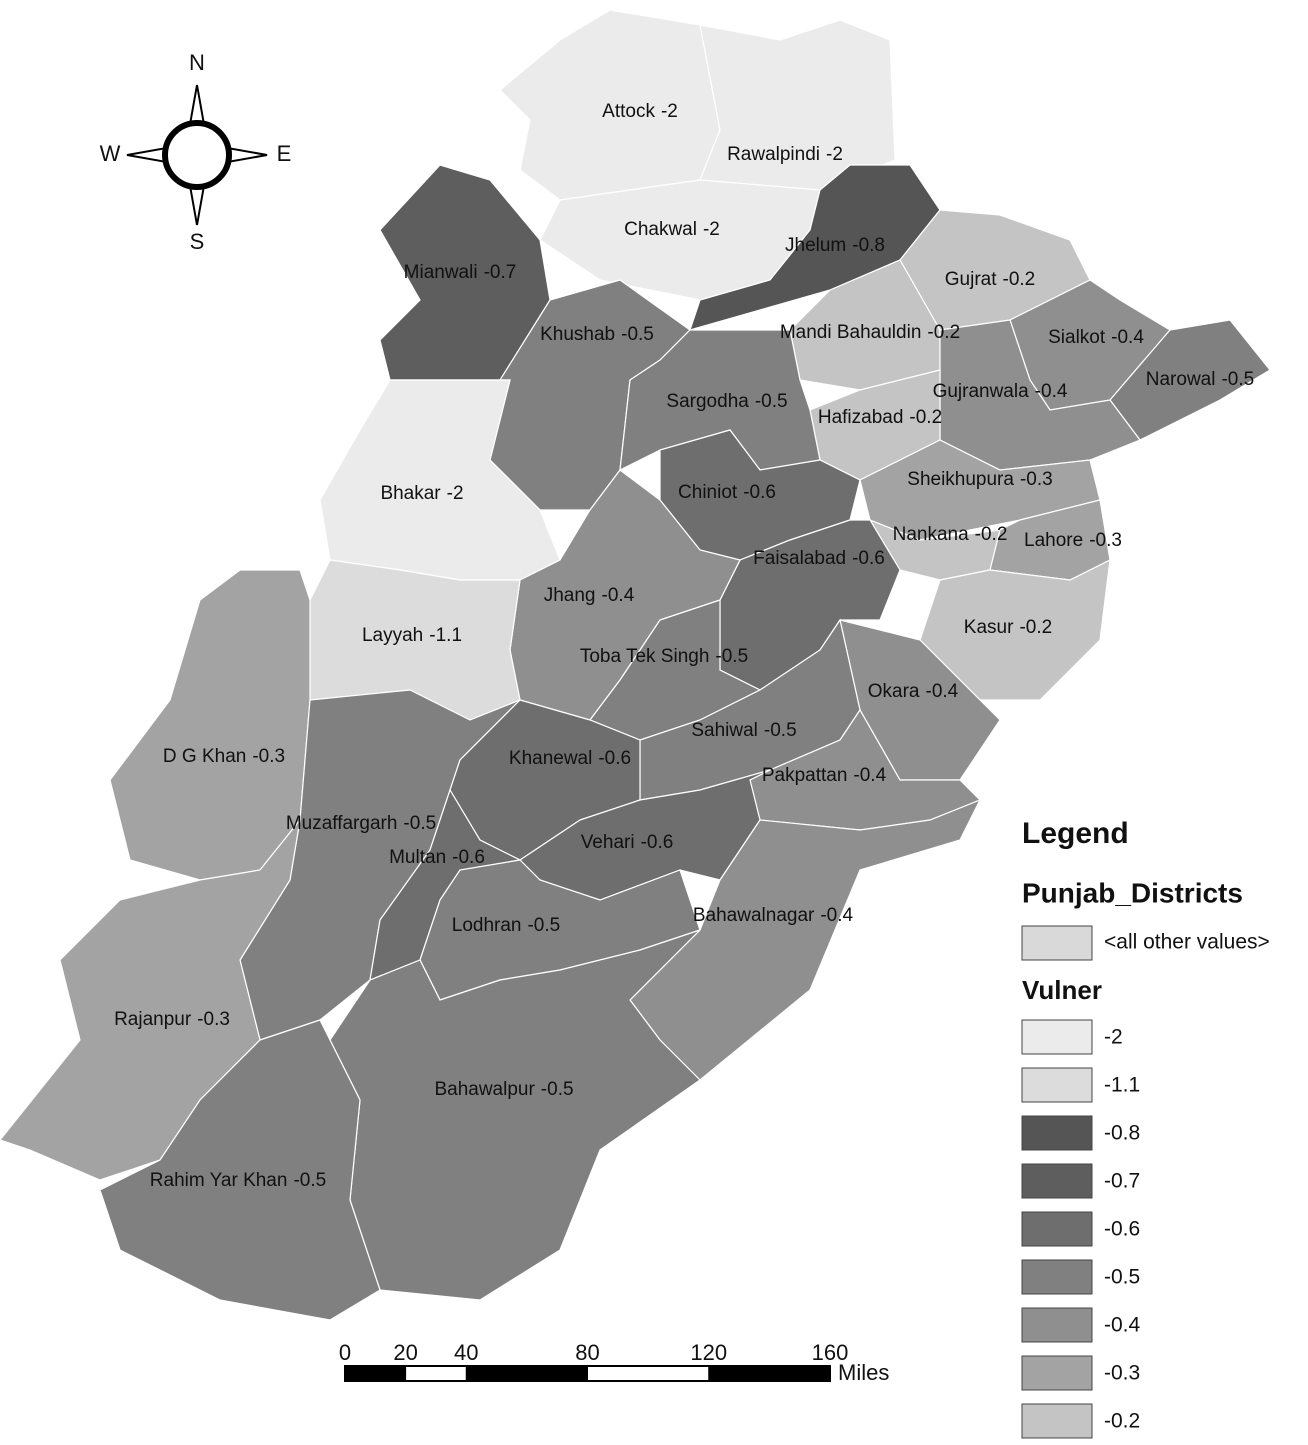  I want to click on legend-label: -0.3, so click(1122, 1373).